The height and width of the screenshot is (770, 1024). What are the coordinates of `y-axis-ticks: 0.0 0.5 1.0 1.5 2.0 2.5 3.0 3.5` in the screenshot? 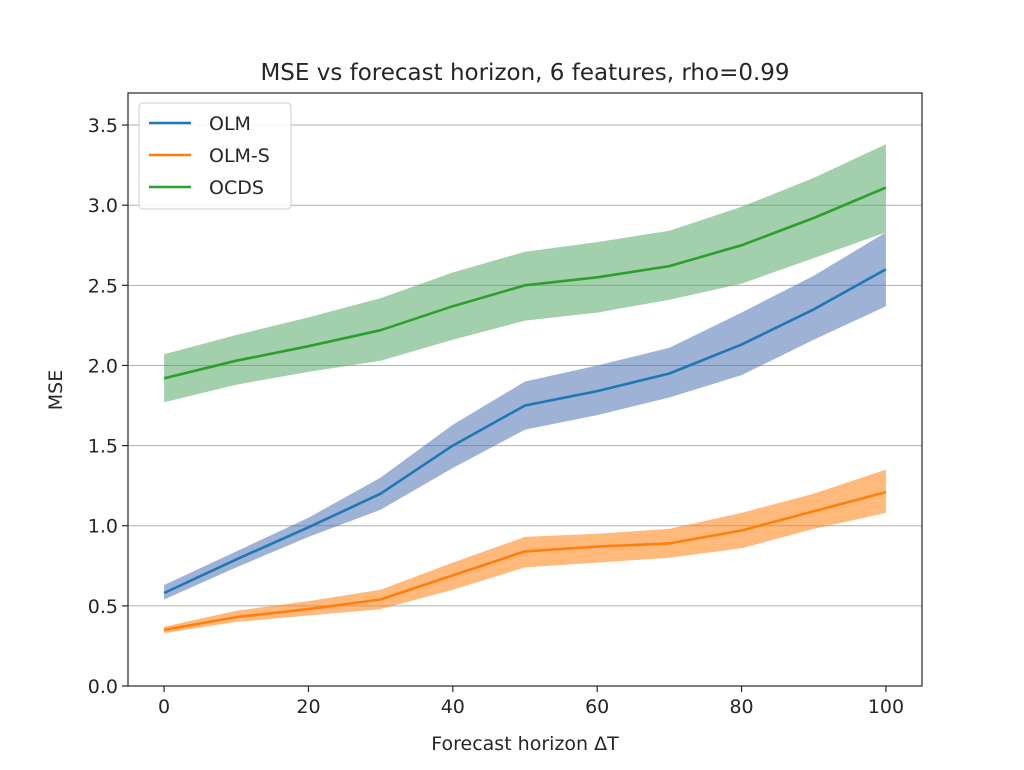 It's located at (108, 406).